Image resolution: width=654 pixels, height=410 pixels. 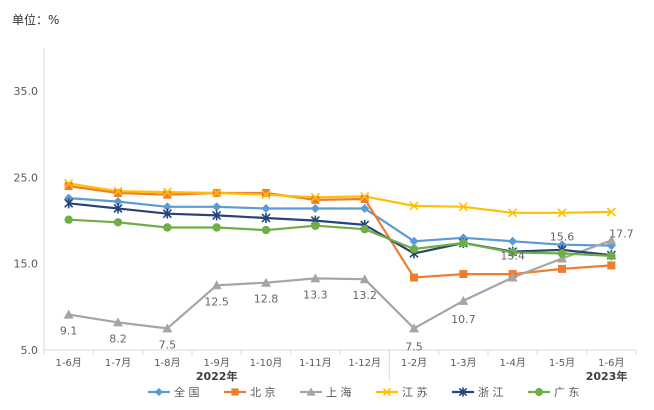 What do you see at coordinates (607, 376) in the screenshot?
I see `year-label: 2023年` at bounding box center [607, 376].